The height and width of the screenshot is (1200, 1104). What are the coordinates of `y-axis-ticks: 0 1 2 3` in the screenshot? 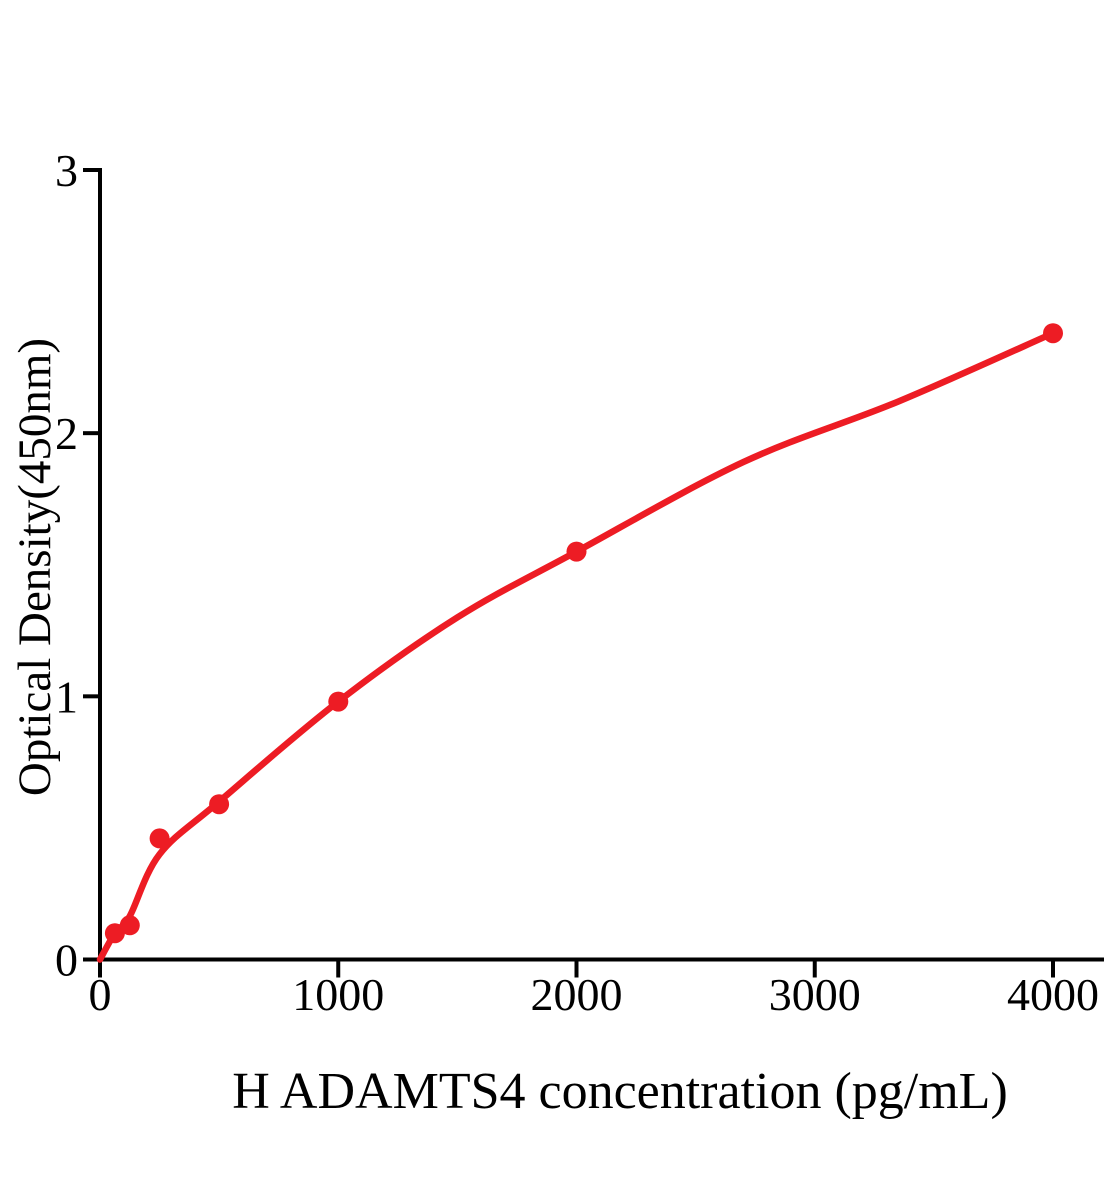 It's located at (76, 565).